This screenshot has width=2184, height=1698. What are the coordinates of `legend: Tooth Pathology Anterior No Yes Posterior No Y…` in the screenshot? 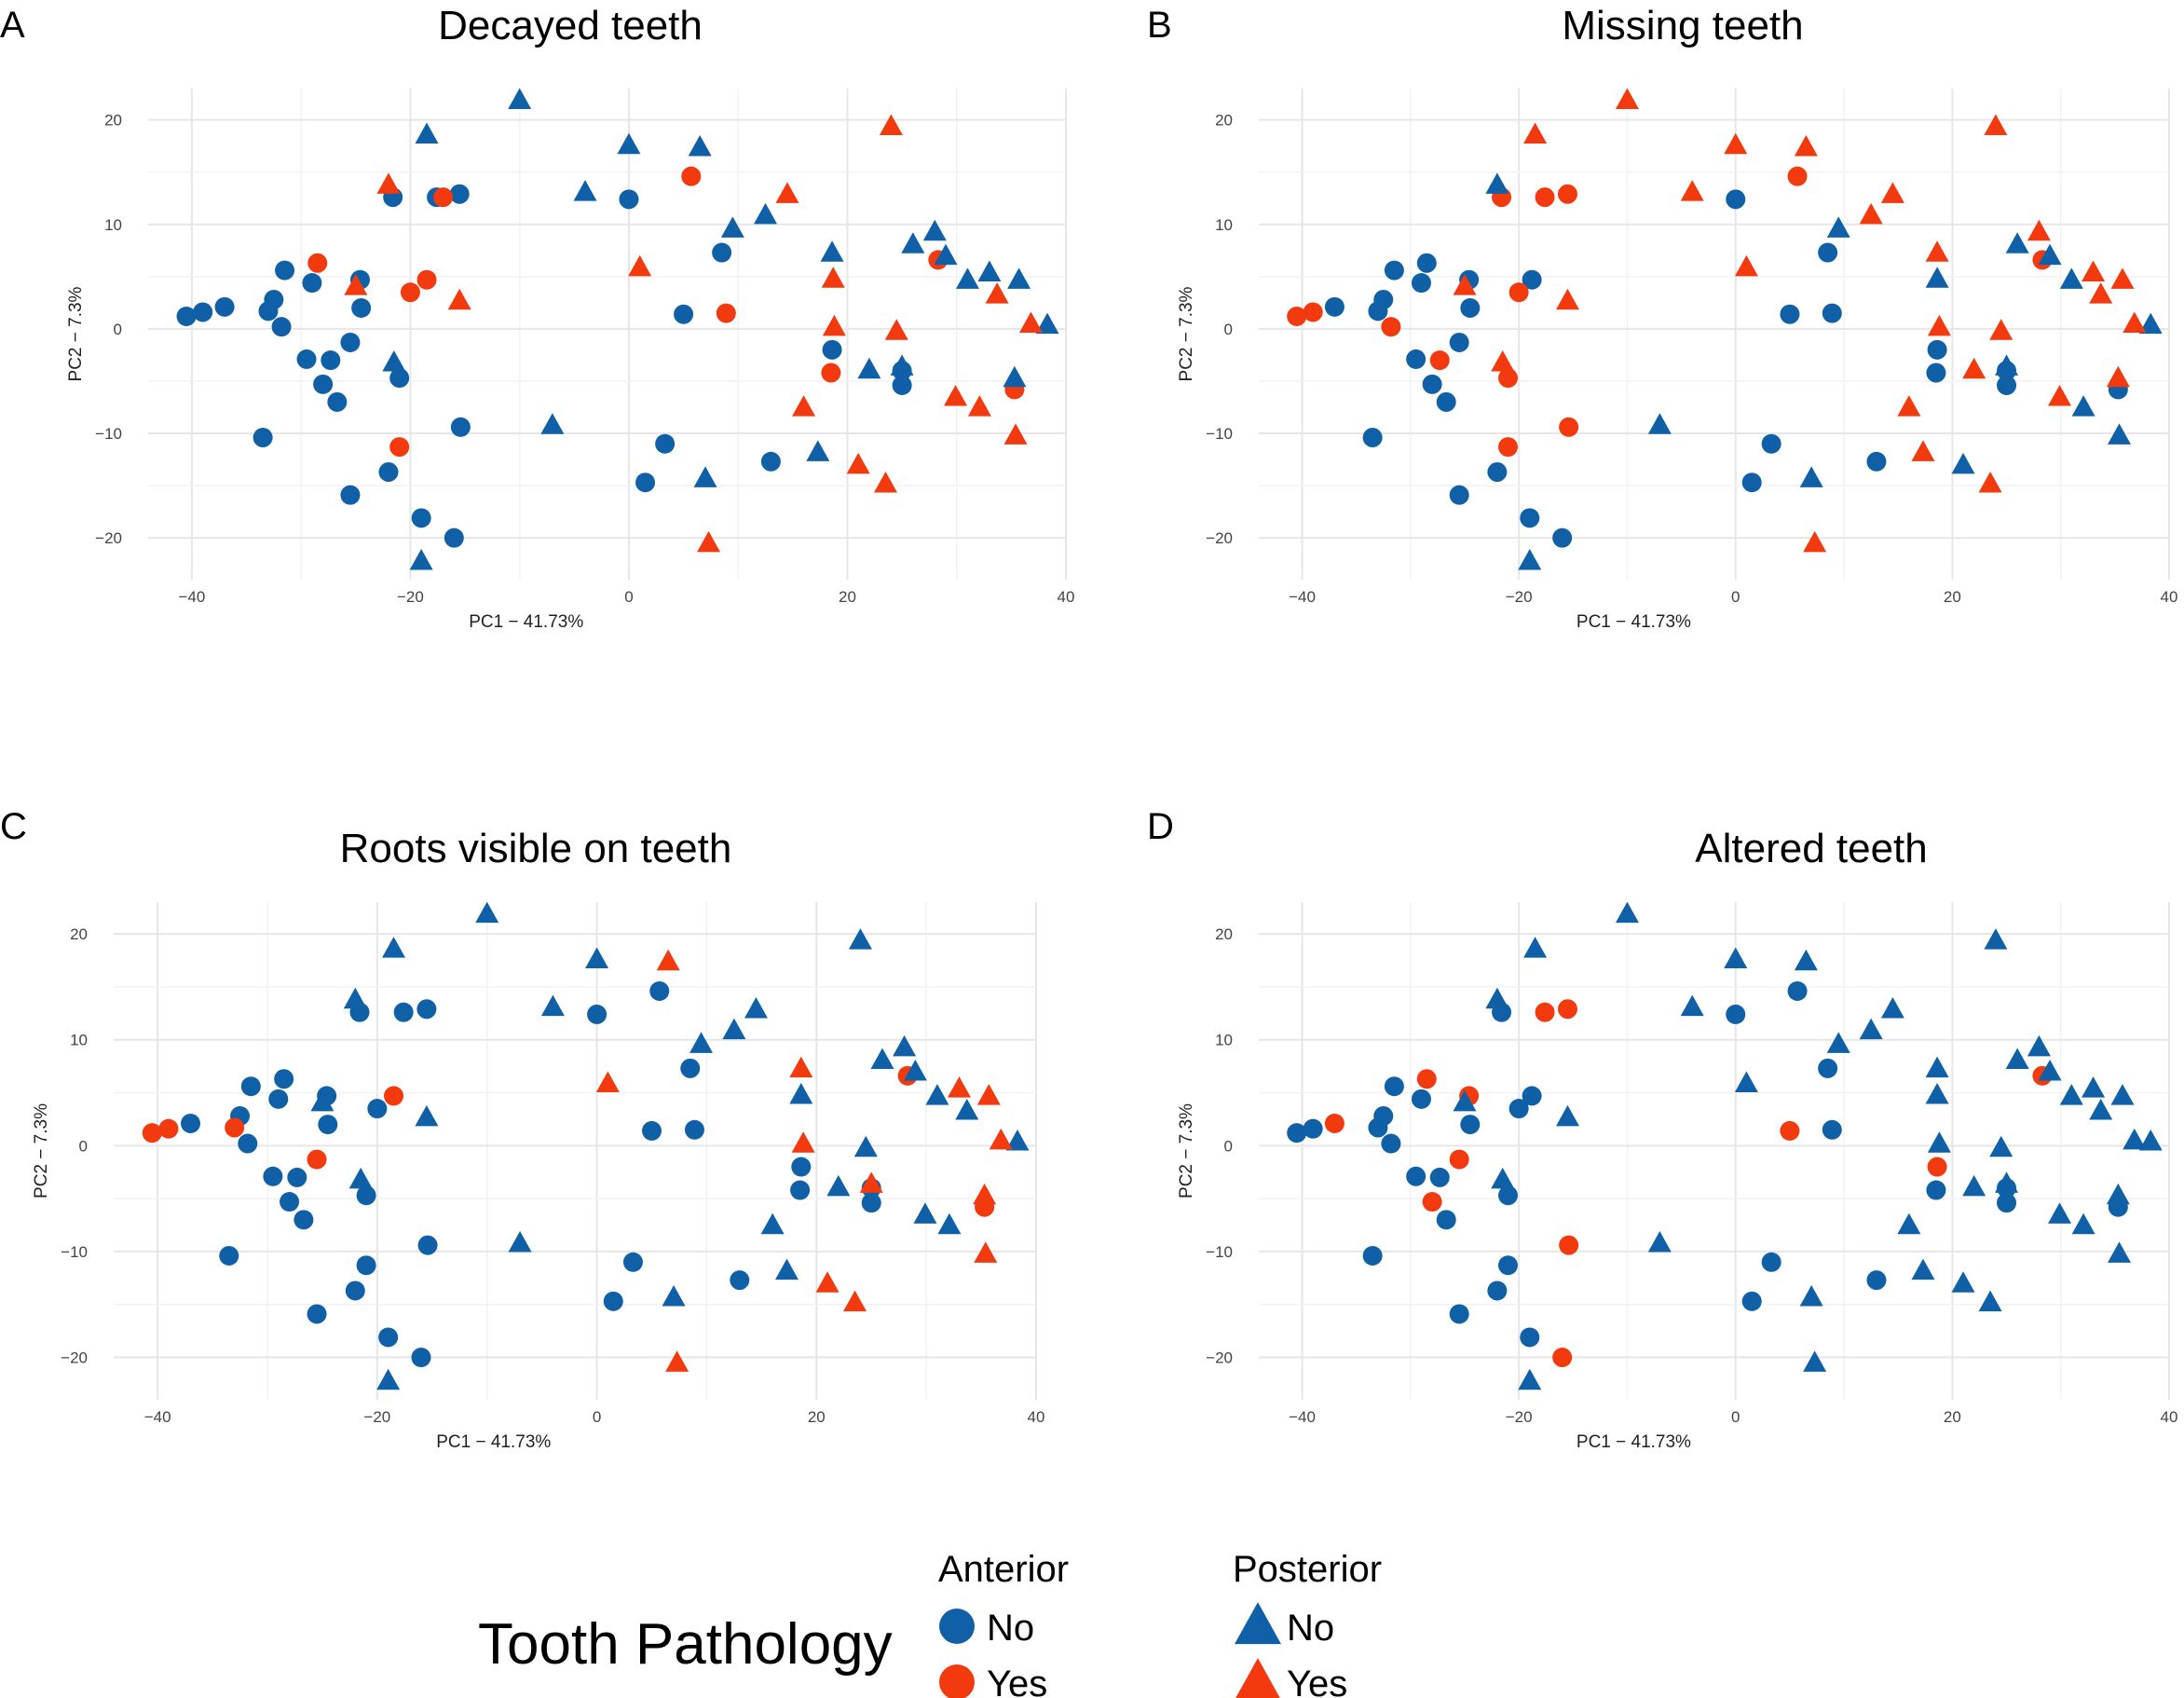 It's located at (930, 1623).